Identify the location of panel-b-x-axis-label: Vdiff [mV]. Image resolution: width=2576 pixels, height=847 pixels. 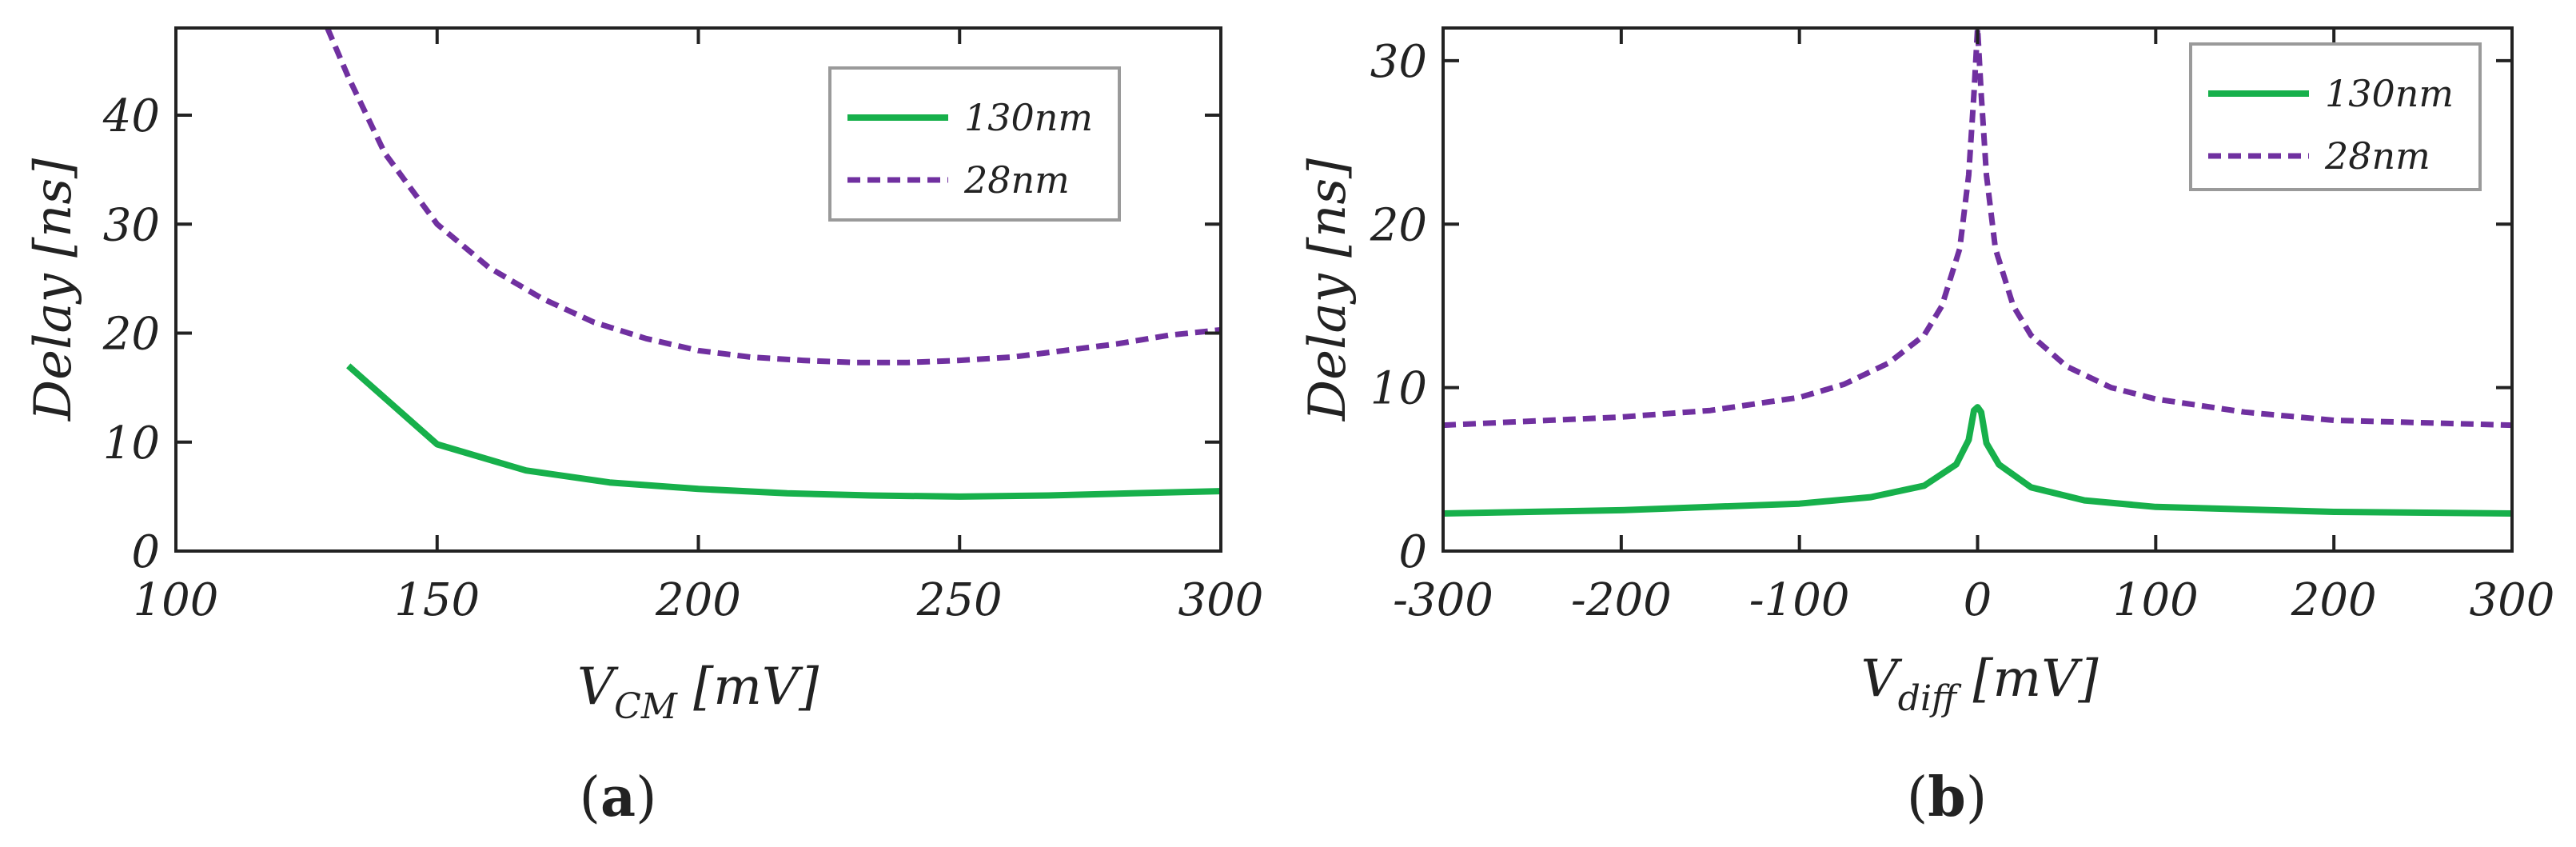
(1980, 684).